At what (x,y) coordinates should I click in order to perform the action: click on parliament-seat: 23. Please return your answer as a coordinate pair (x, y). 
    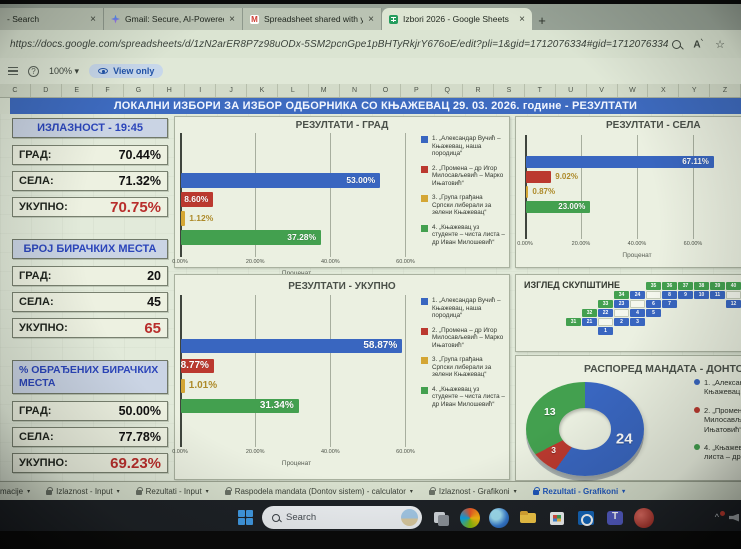
    Looking at the image, I should click on (621, 304).